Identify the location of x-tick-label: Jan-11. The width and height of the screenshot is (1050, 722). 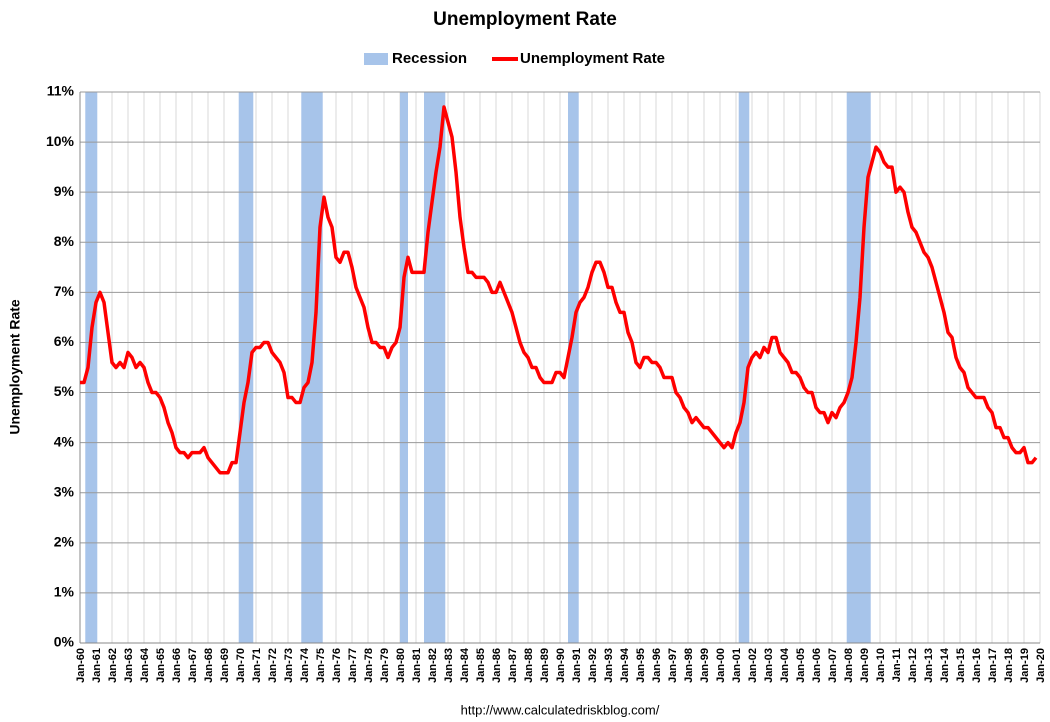
(897, 665).